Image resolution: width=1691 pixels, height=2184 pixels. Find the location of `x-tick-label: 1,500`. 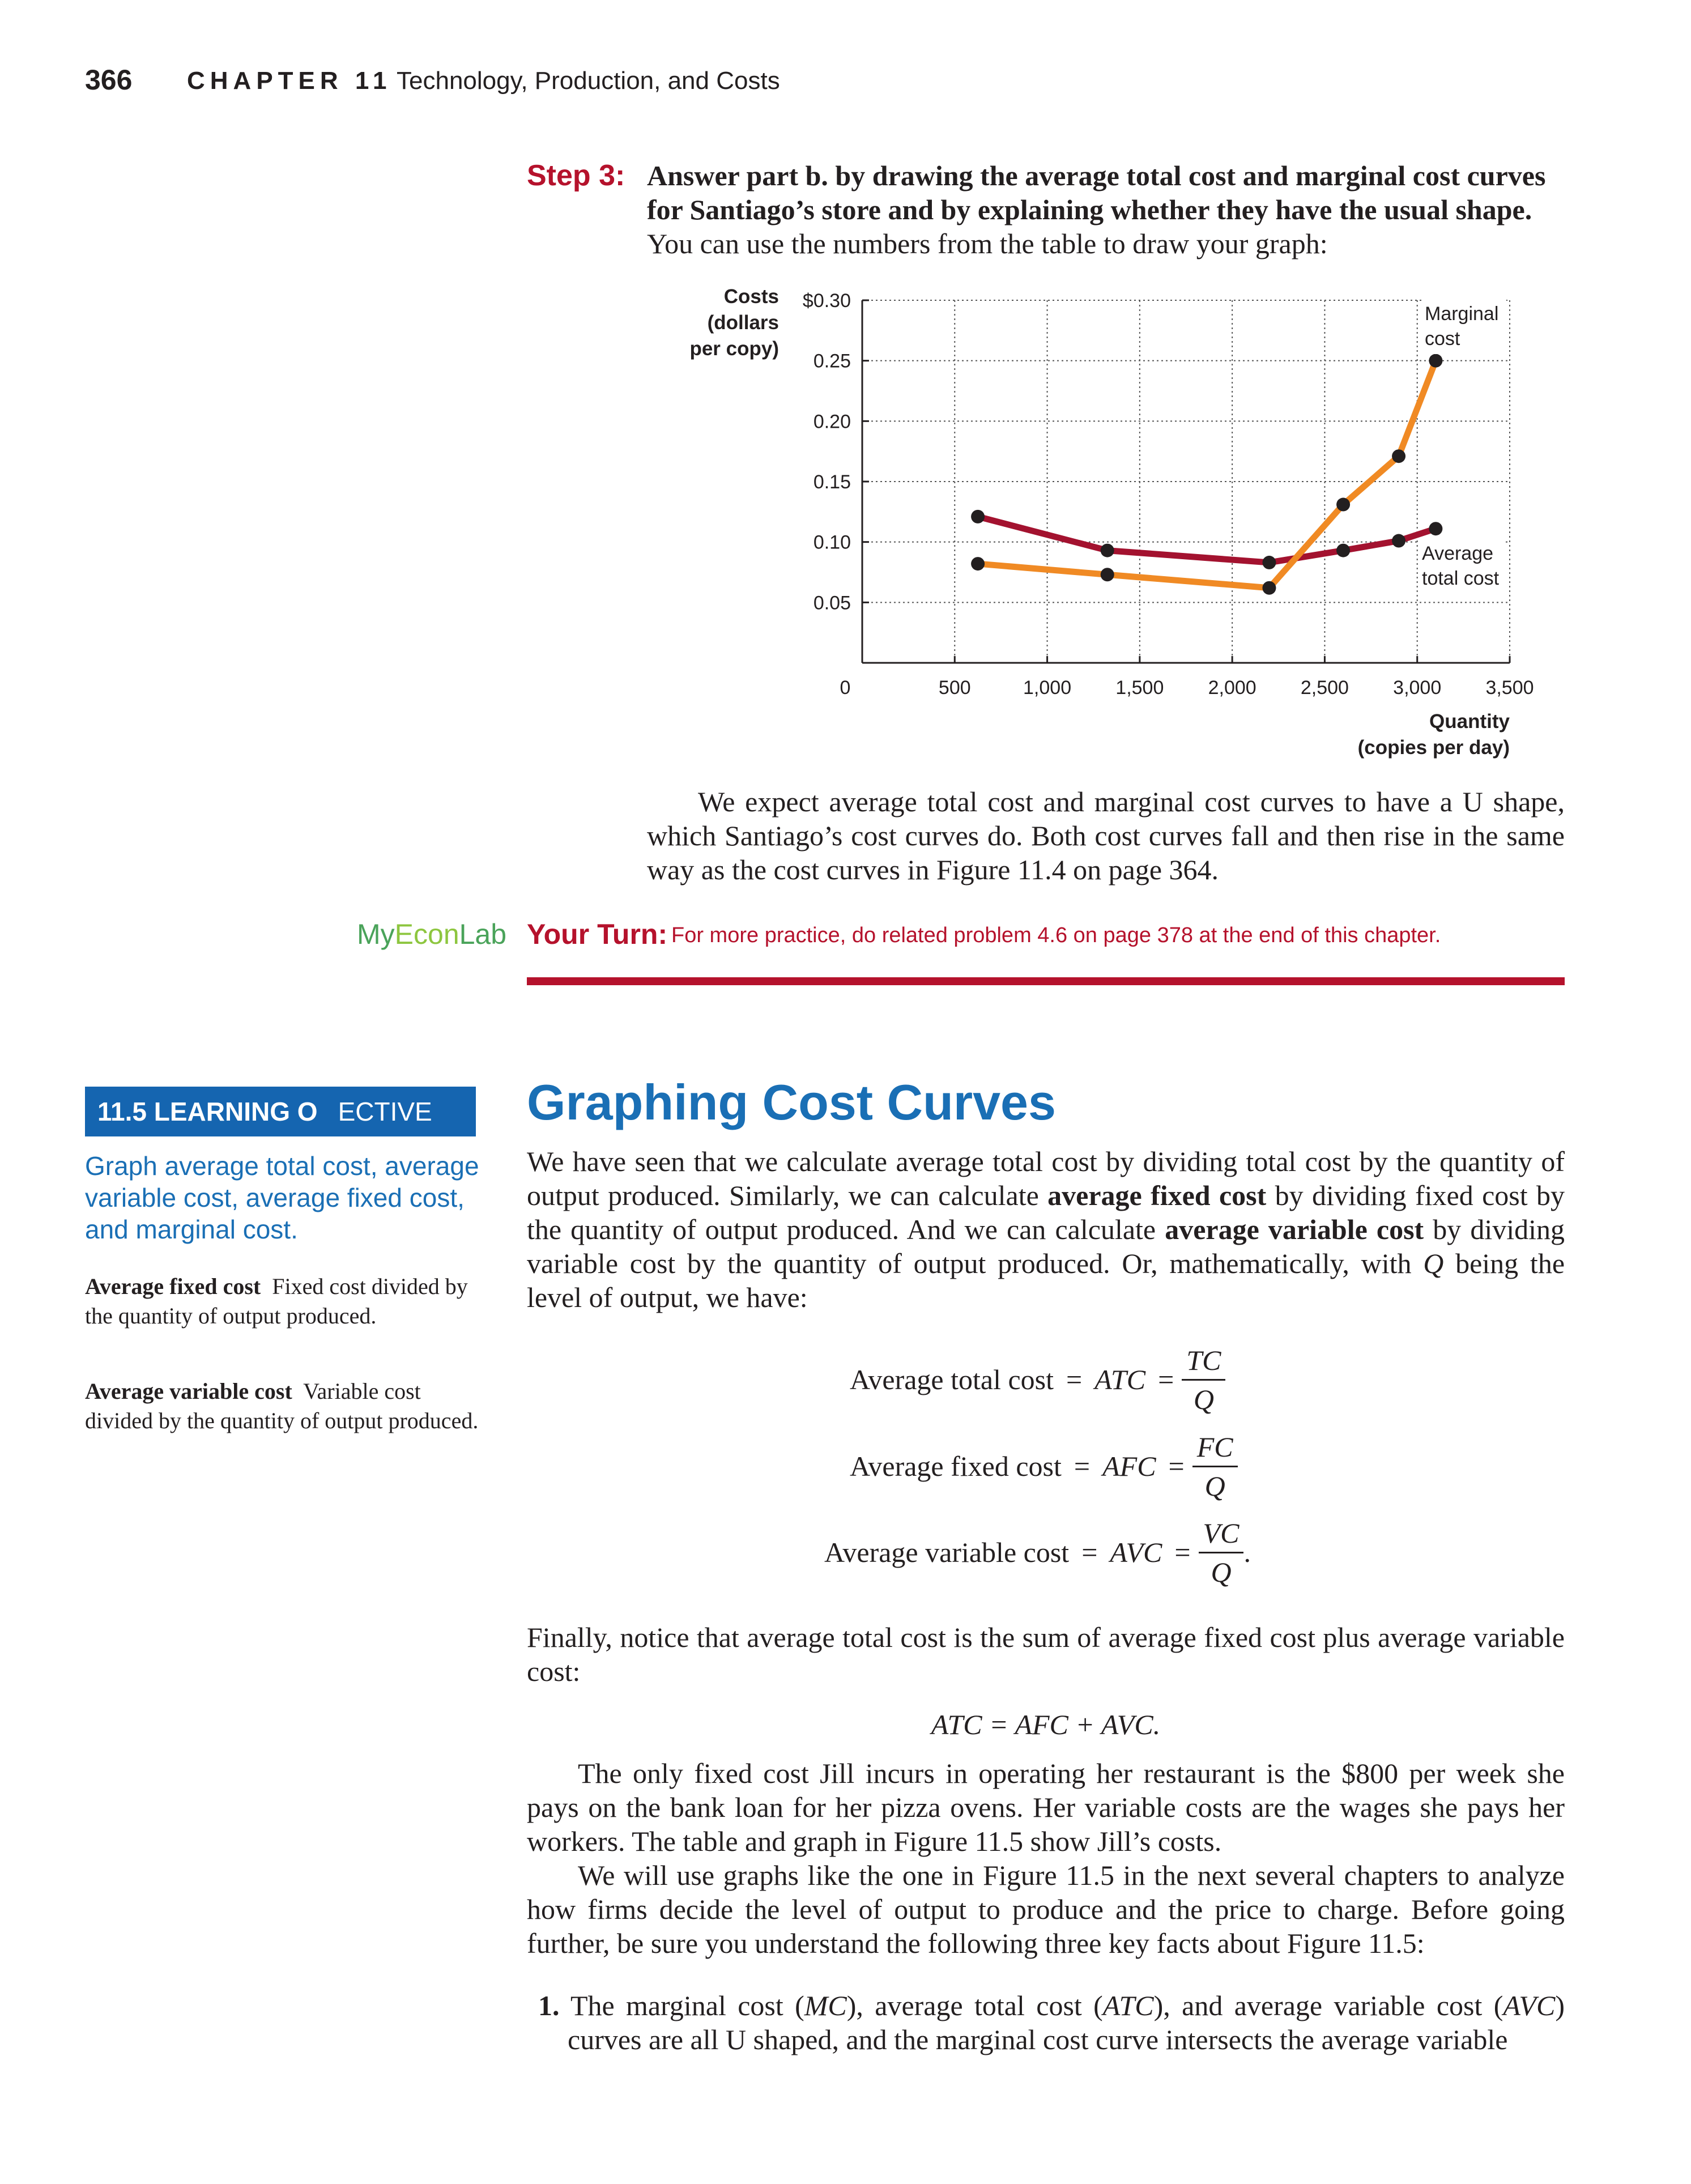

x-tick-label: 1,500 is located at coordinates (1139, 688).